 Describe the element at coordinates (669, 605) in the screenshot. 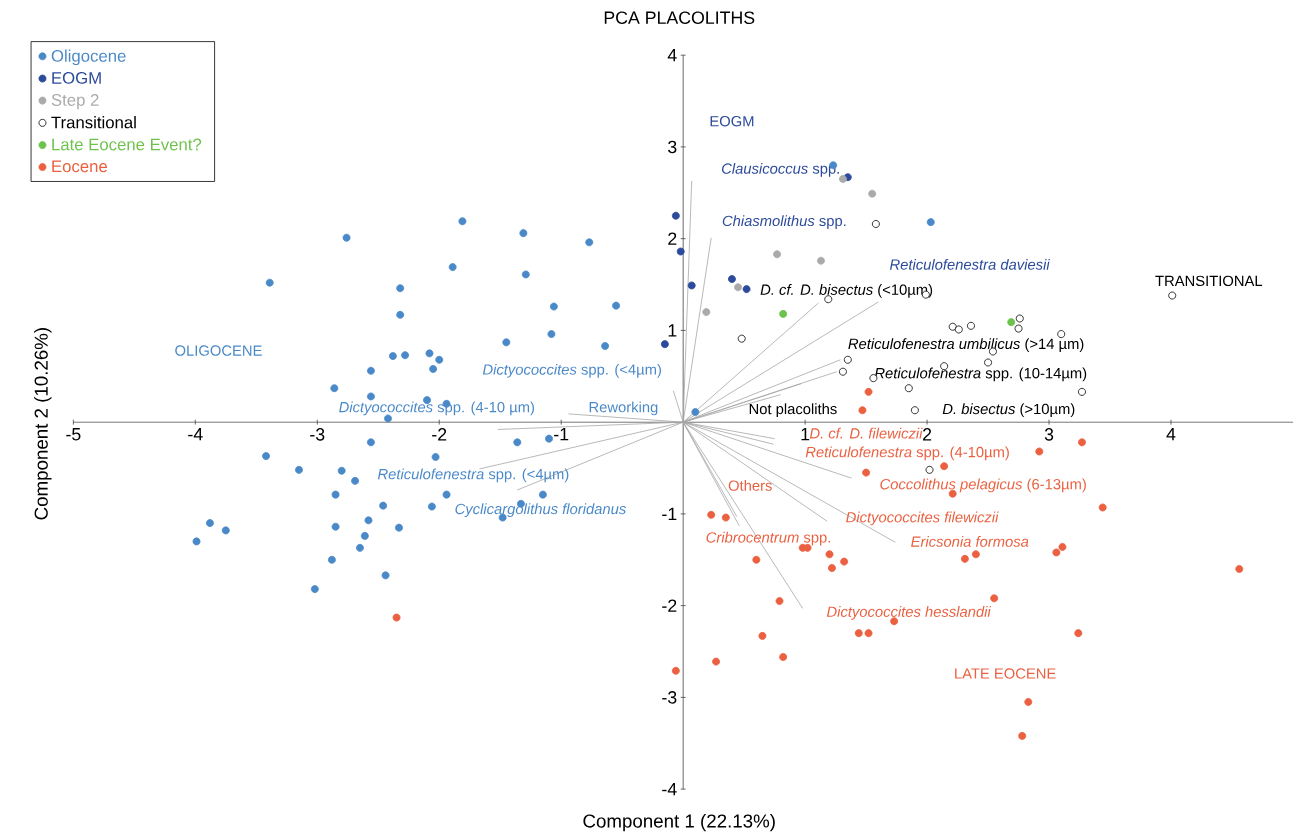

I see `y-tick-label: -2` at that location.